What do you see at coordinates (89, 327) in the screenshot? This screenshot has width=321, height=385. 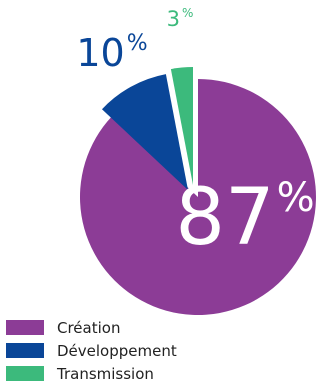 I see `legend-label-creation: Création` at bounding box center [89, 327].